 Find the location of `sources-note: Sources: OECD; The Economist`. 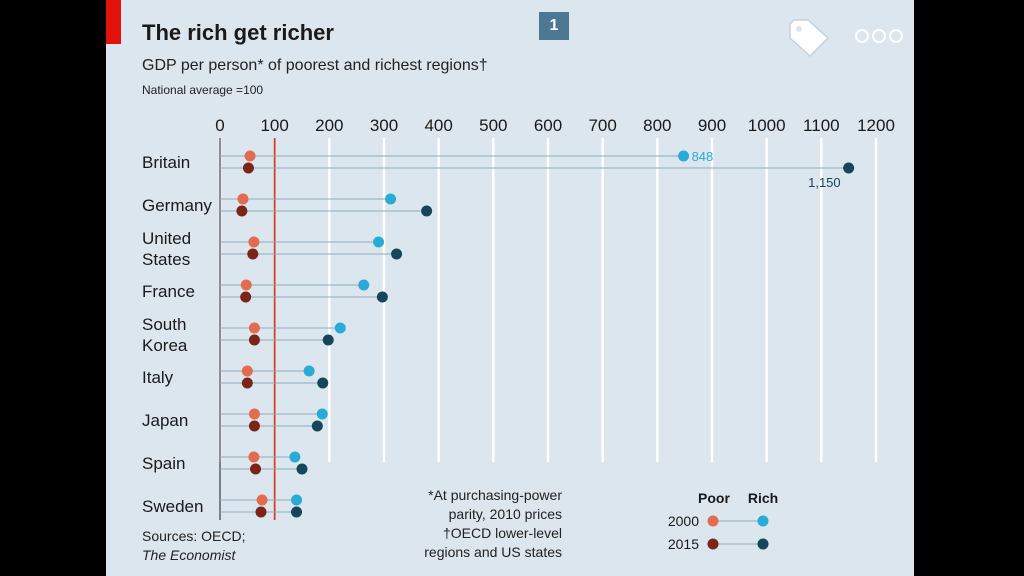

sources-note: Sources: OECD; The Economist is located at coordinates (193, 546).